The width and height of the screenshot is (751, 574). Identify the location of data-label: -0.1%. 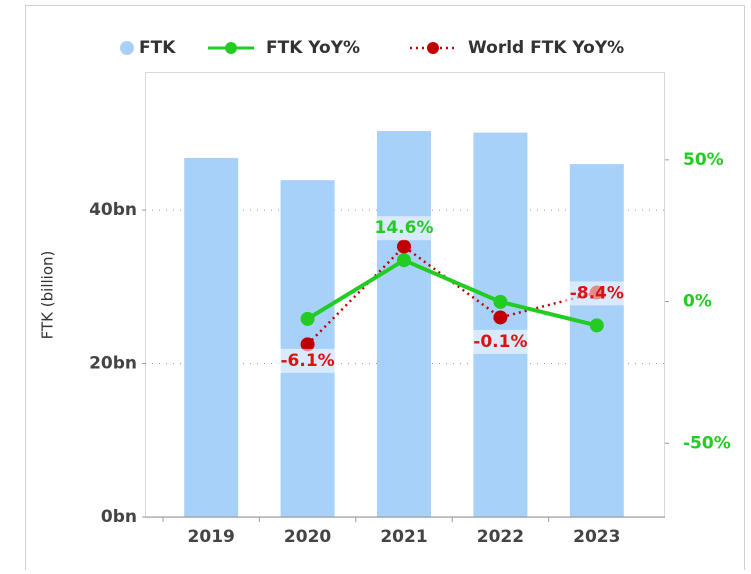
(500, 342).